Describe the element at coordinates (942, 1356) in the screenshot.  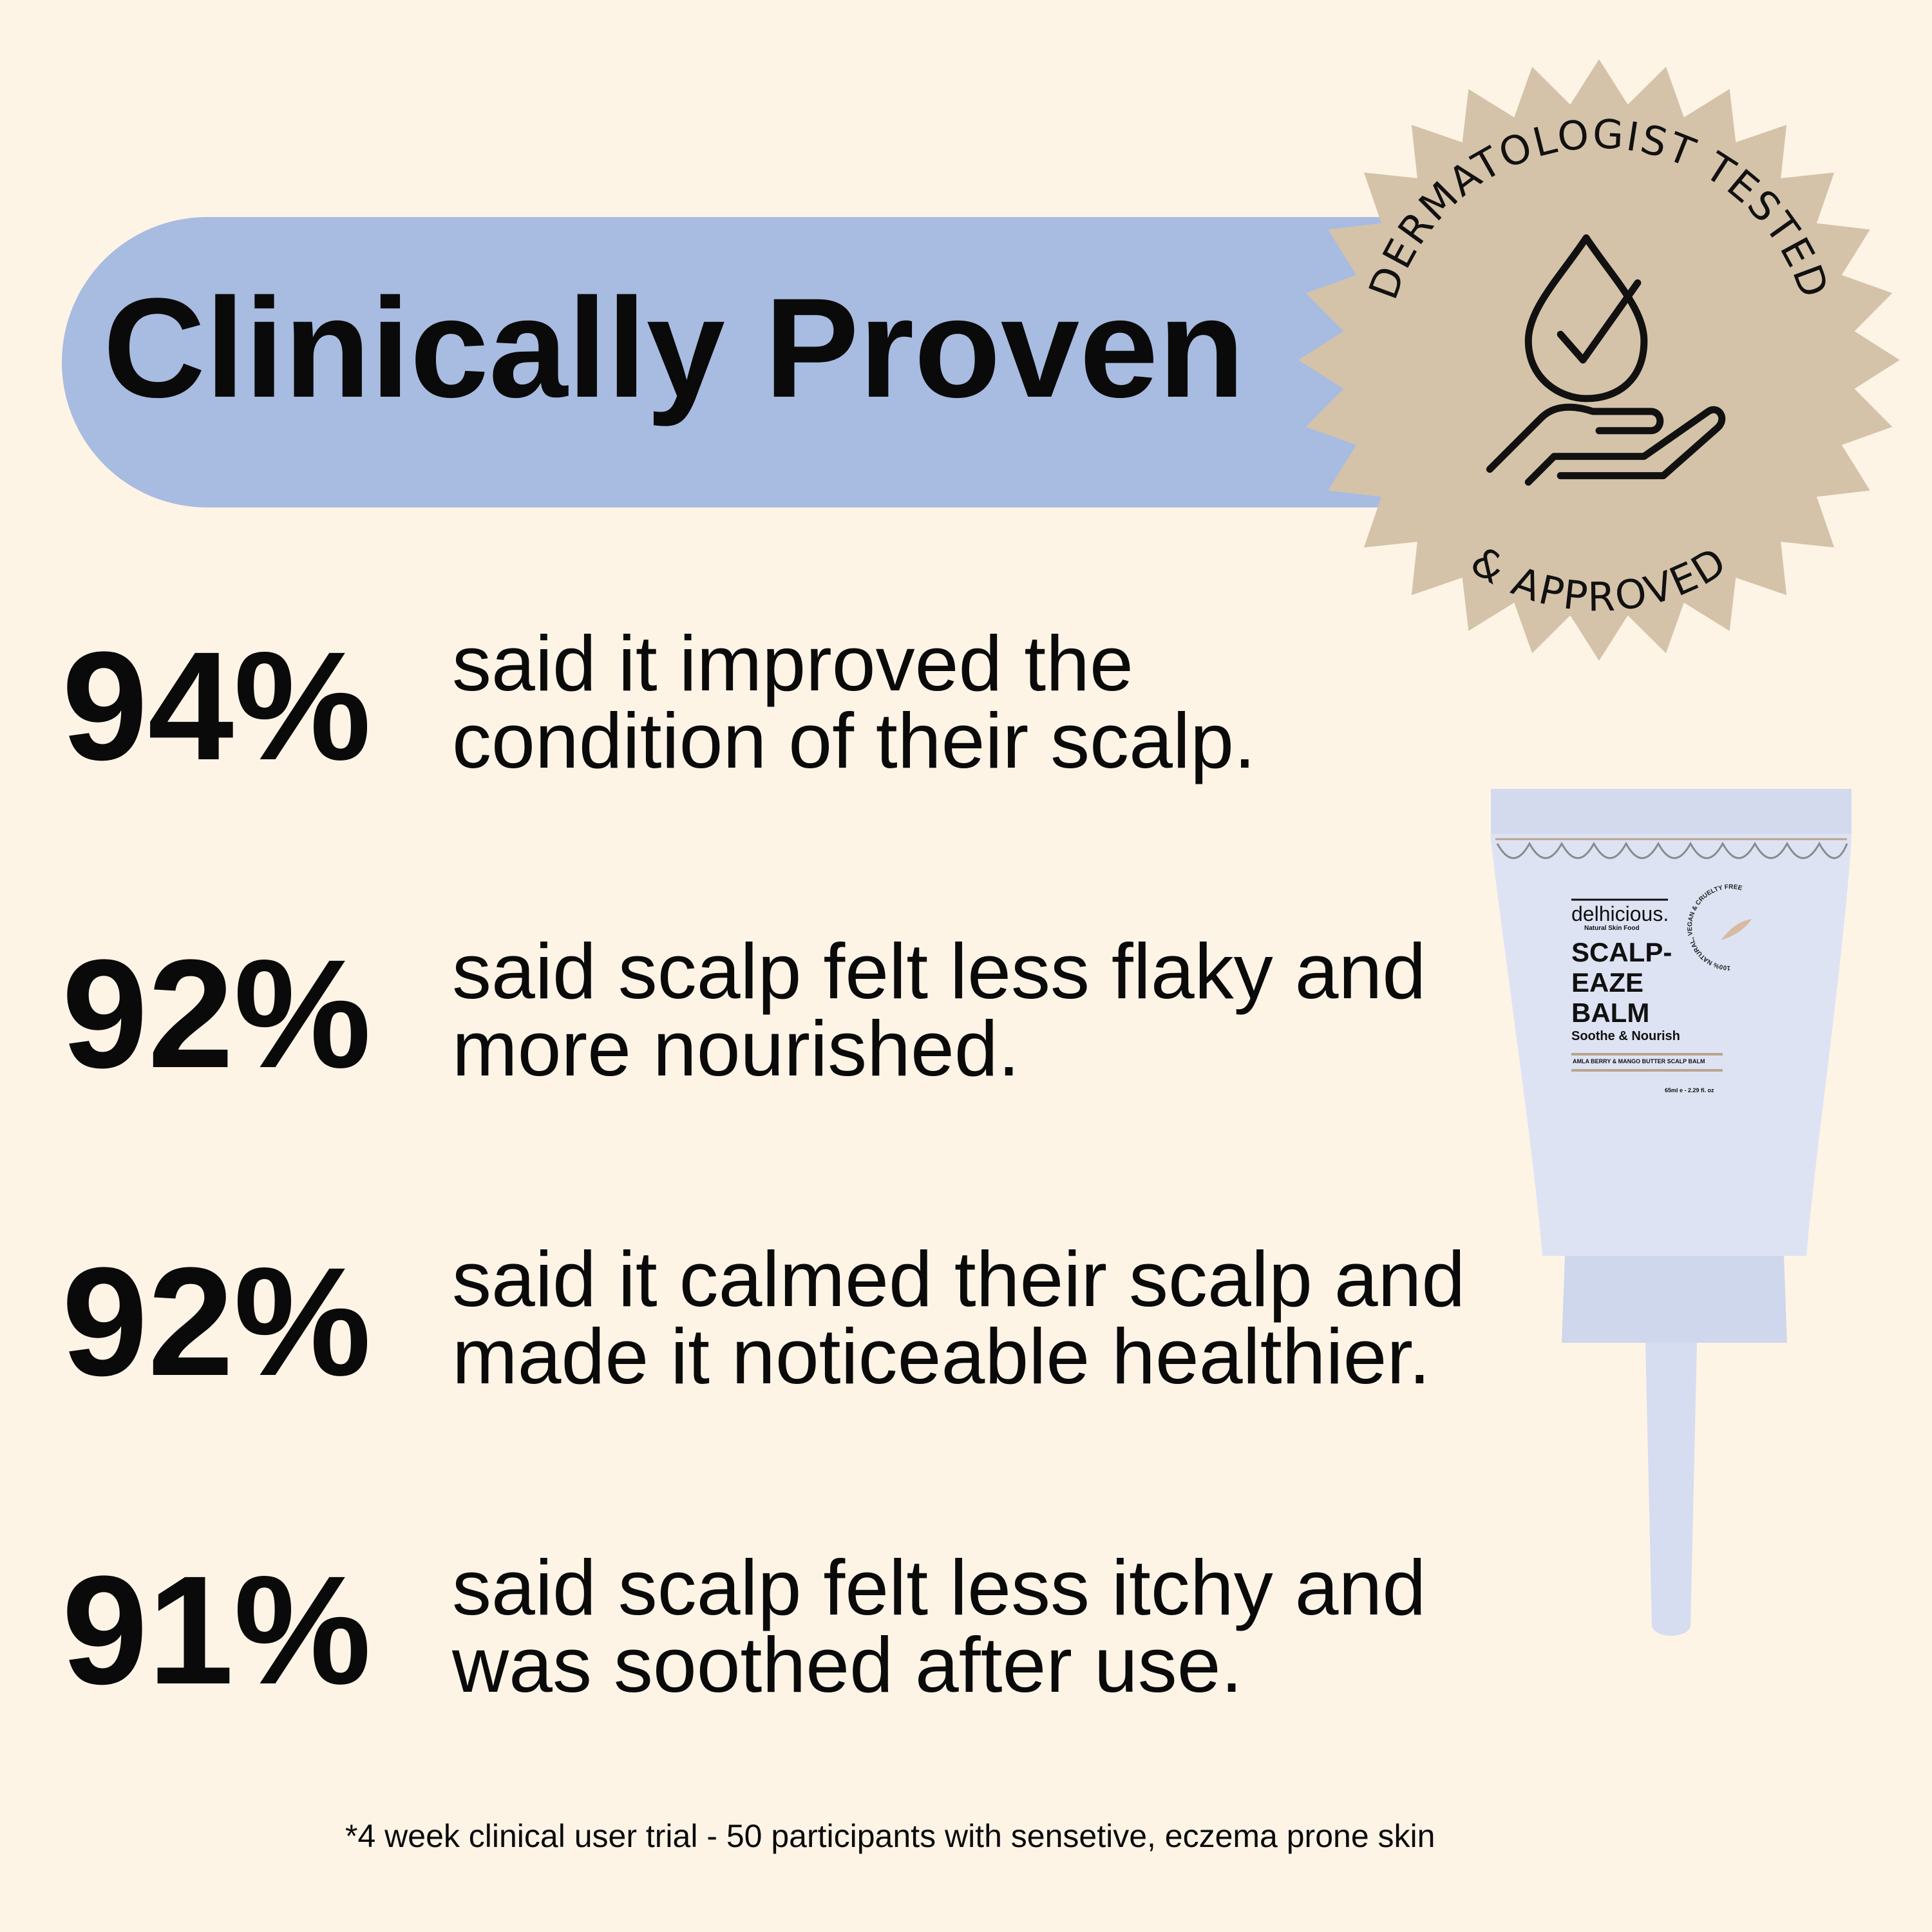
I see `stat-line: made it noticeable healthier.` at that location.